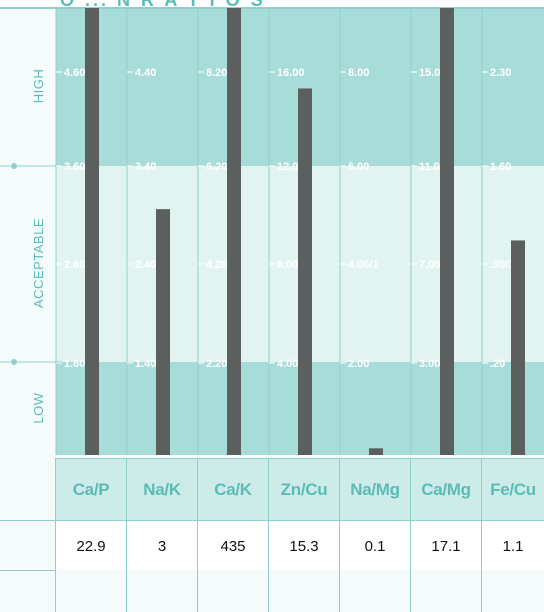 The height and width of the screenshot is (612, 544). Describe the element at coordinates (513, 546) in the screenshot. I see `ratio-value: 1.1` at that location.